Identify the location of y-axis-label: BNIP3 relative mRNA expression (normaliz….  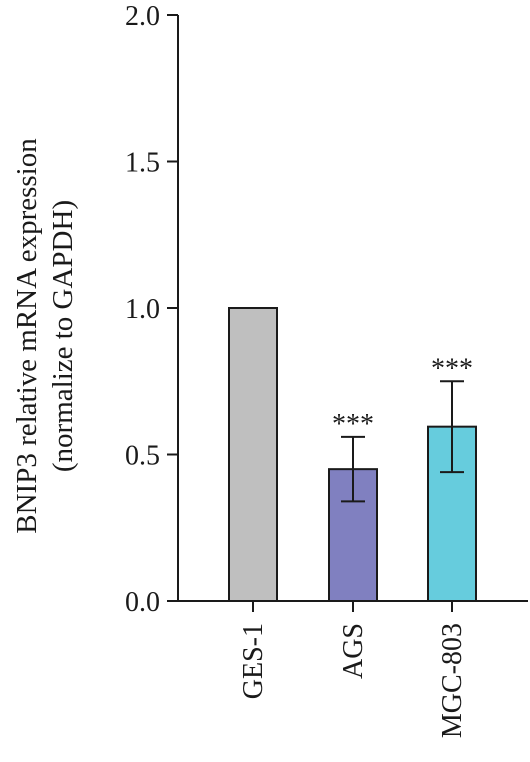
(45, 336).